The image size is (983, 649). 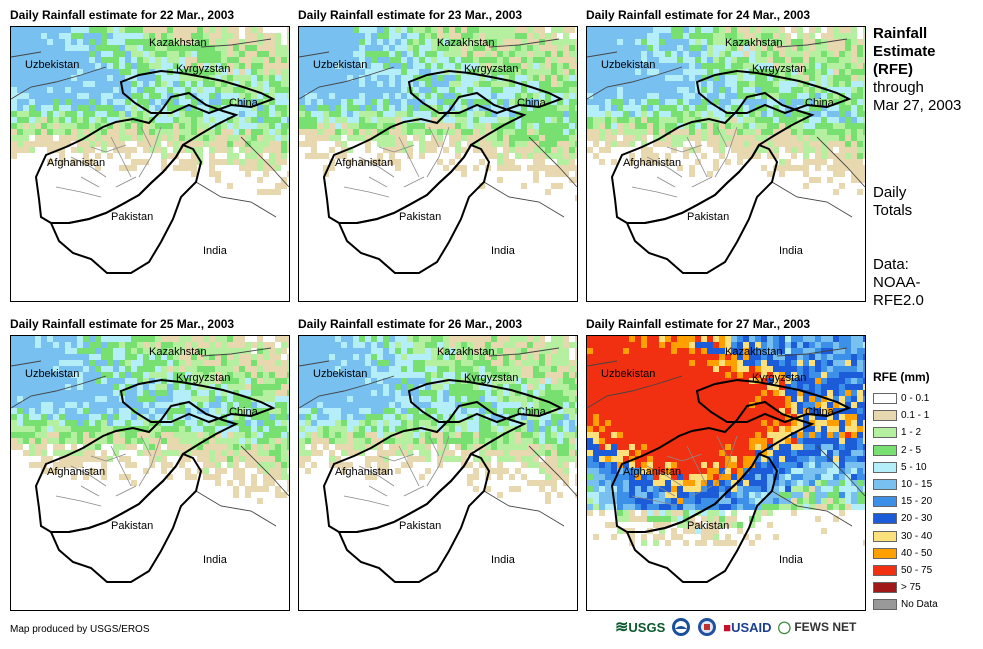 I want to click on label-china: China, so click(x=243, y=412).